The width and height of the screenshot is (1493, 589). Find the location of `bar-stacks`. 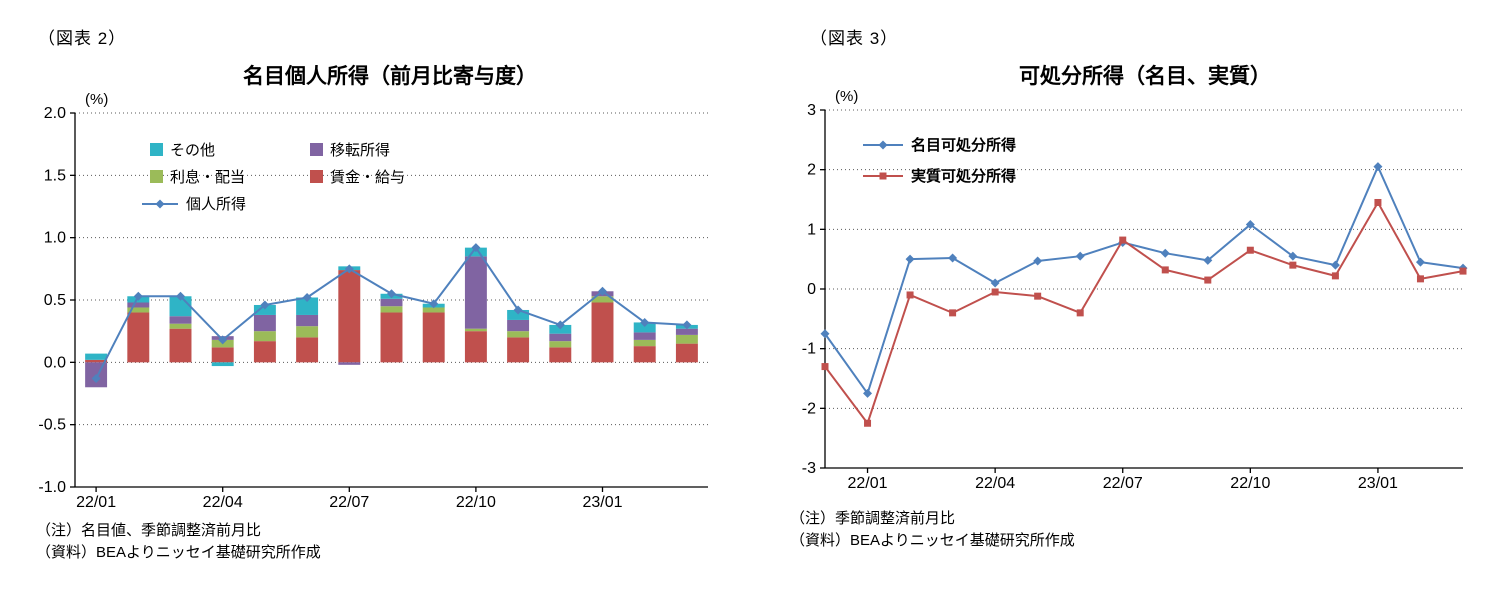

bar-stacks is located at coordinates (391, 317).